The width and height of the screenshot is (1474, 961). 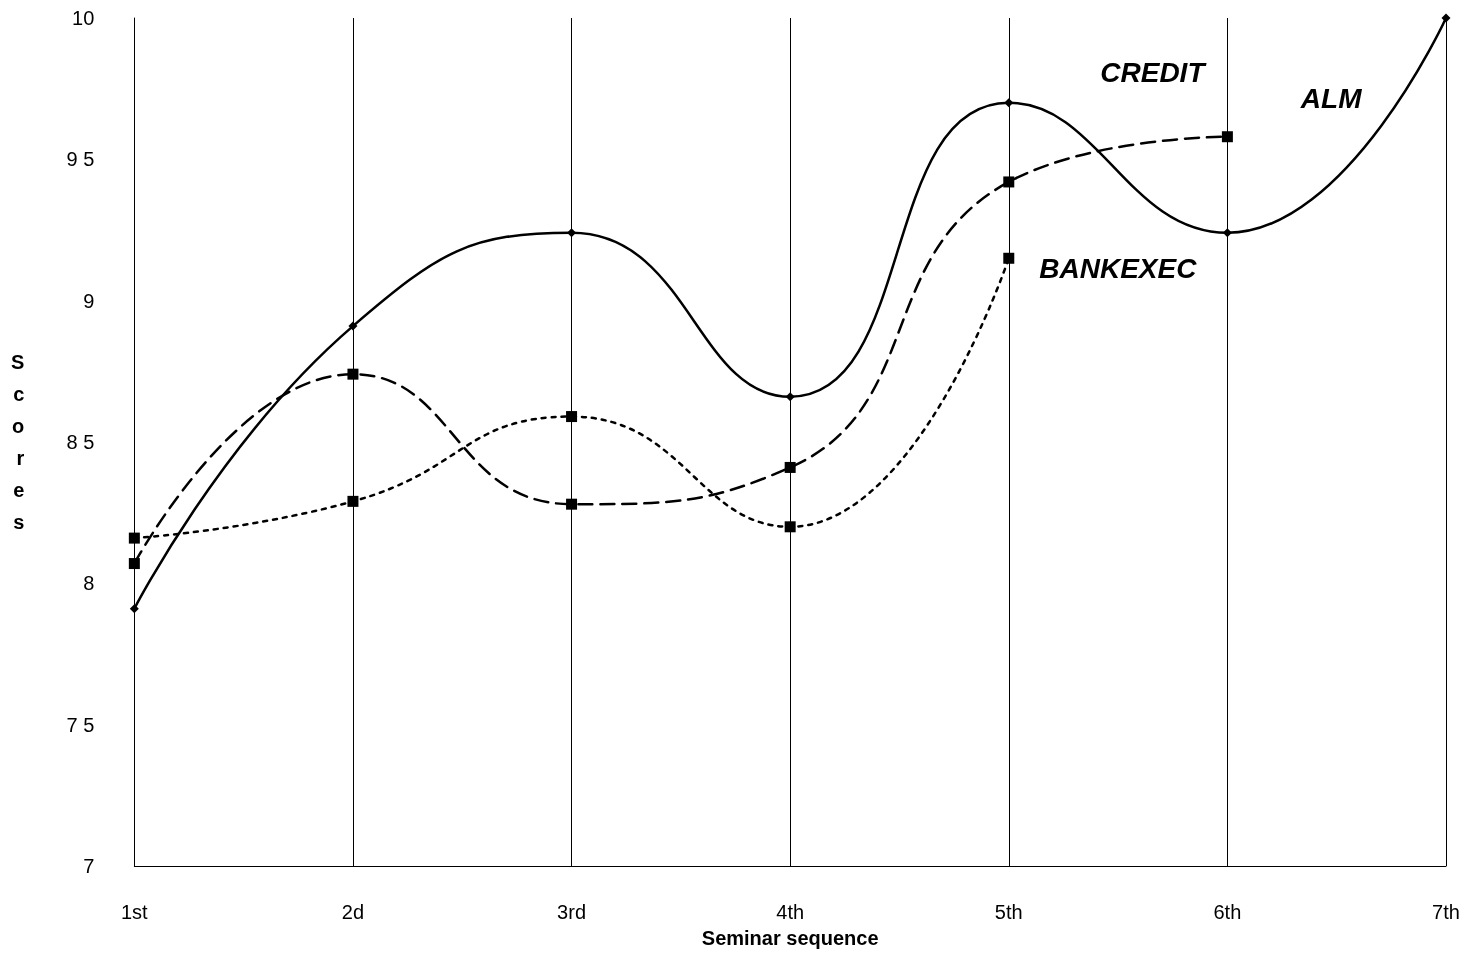 What do you see at coordinates (80, 442) in the screenshot?
I see `y-tick-label: 8 5` at bounding box center [80, 442].